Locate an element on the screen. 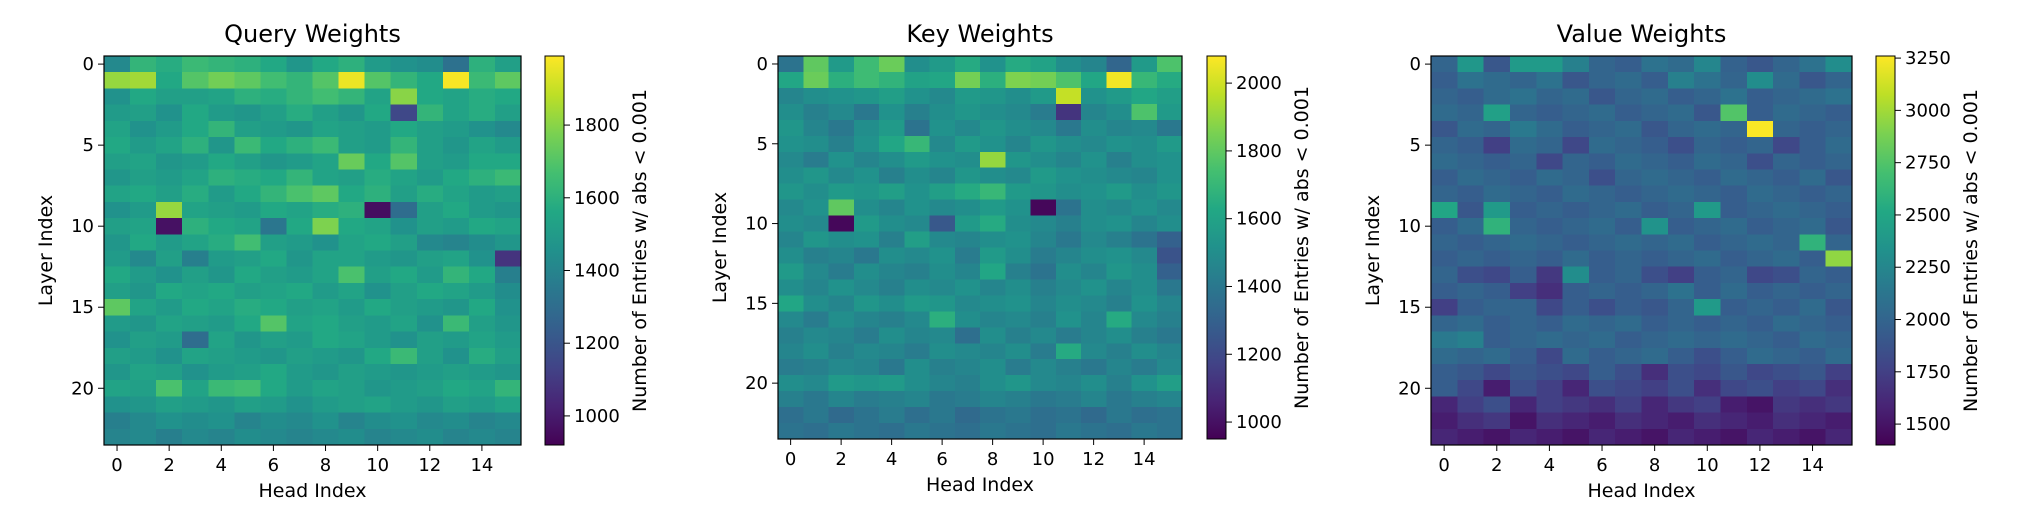 The height and width of the screenshot is (516, 2024). x-tick-label: 0 is located at coordinates (116, 465).